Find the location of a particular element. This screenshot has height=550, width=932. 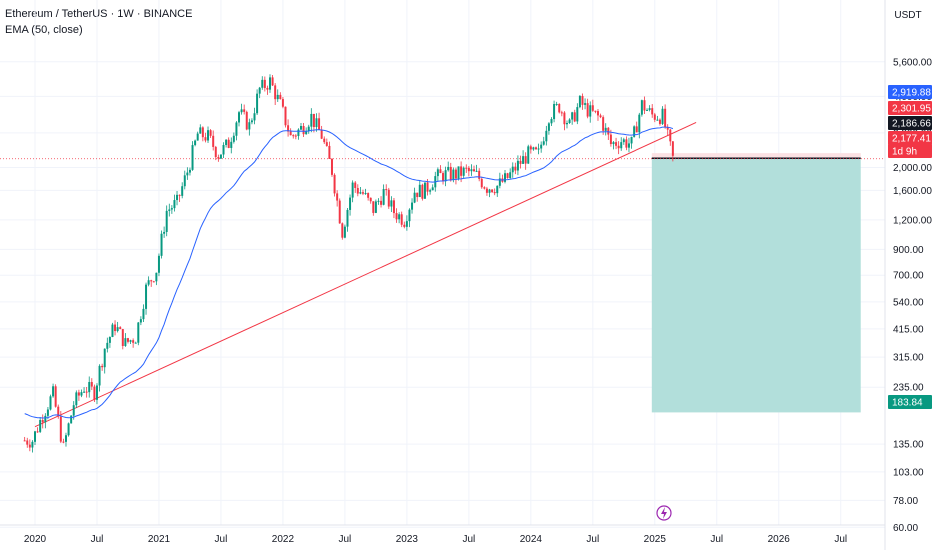

price-tick-label: 1,200.00 is located at coordinates (912, 220).